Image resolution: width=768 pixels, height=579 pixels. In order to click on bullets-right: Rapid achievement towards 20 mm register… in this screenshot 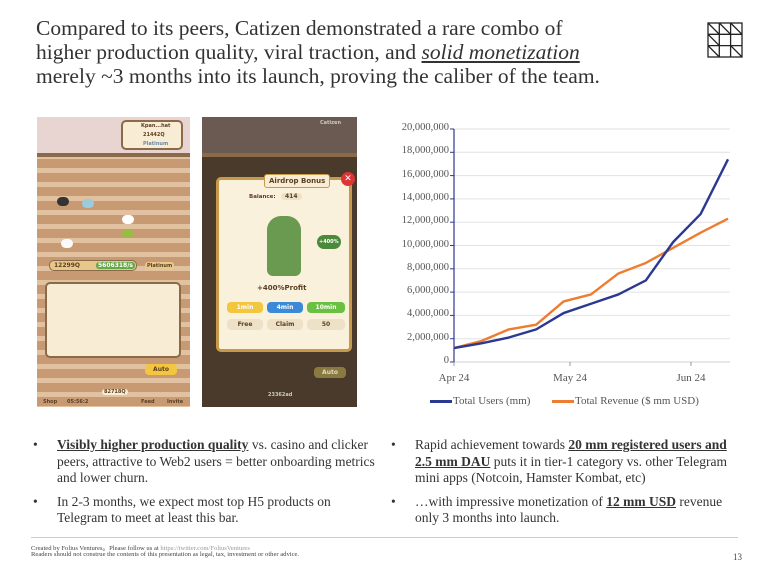, I will do `click(566, 485)`.